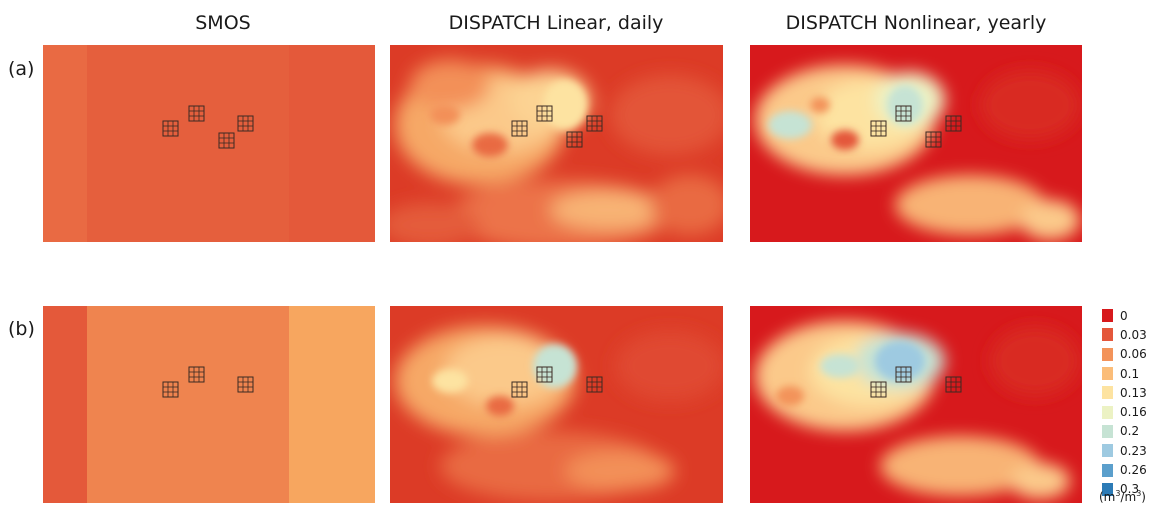  Describe the element at coordinates (1107, 497) in the screenshot. I see `unit-text: (m` at that location.